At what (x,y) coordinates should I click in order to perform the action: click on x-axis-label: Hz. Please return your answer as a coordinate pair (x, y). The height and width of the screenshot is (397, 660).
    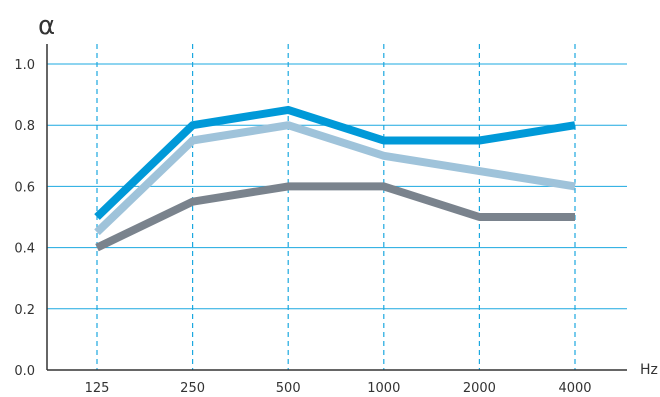
    Looking at the image, I should click on (649, 370).